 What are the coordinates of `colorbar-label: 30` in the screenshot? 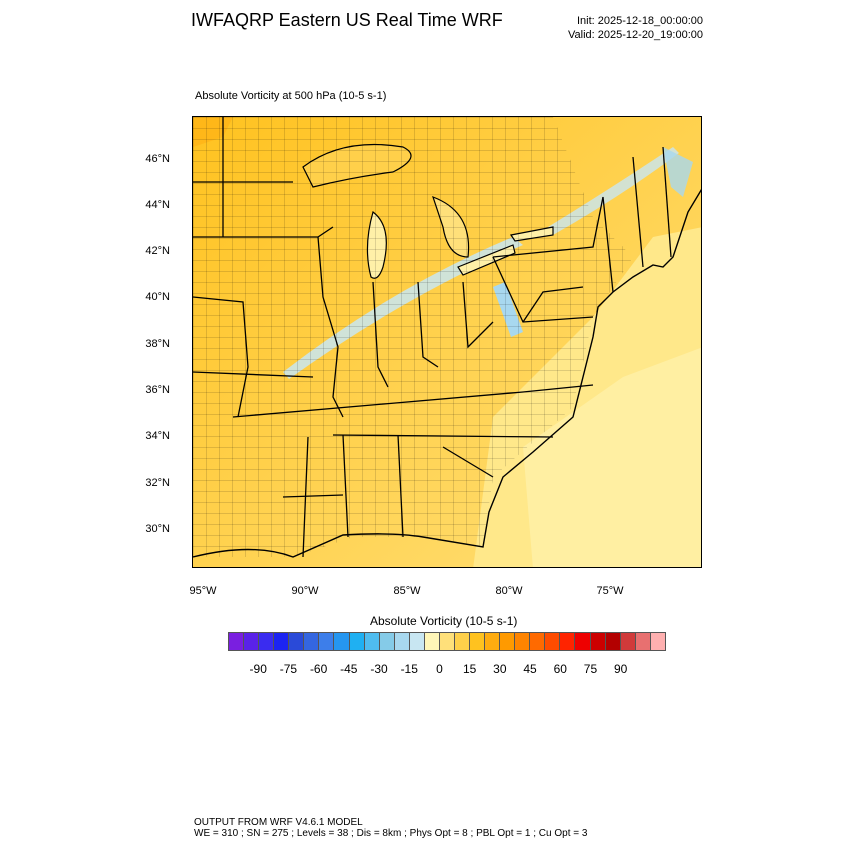 It's located at (500, 669).